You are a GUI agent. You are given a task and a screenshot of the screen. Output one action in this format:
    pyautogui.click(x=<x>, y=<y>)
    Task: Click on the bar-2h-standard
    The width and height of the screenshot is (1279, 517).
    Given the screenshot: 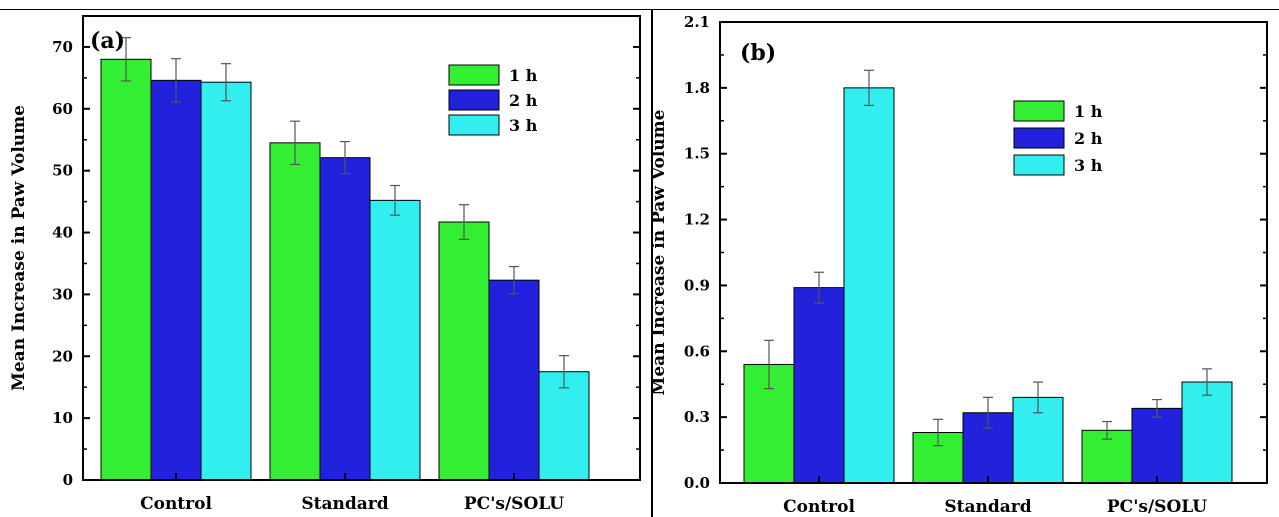 What is the action you would take?
    pyautogui.click(x=345, y=319)
    